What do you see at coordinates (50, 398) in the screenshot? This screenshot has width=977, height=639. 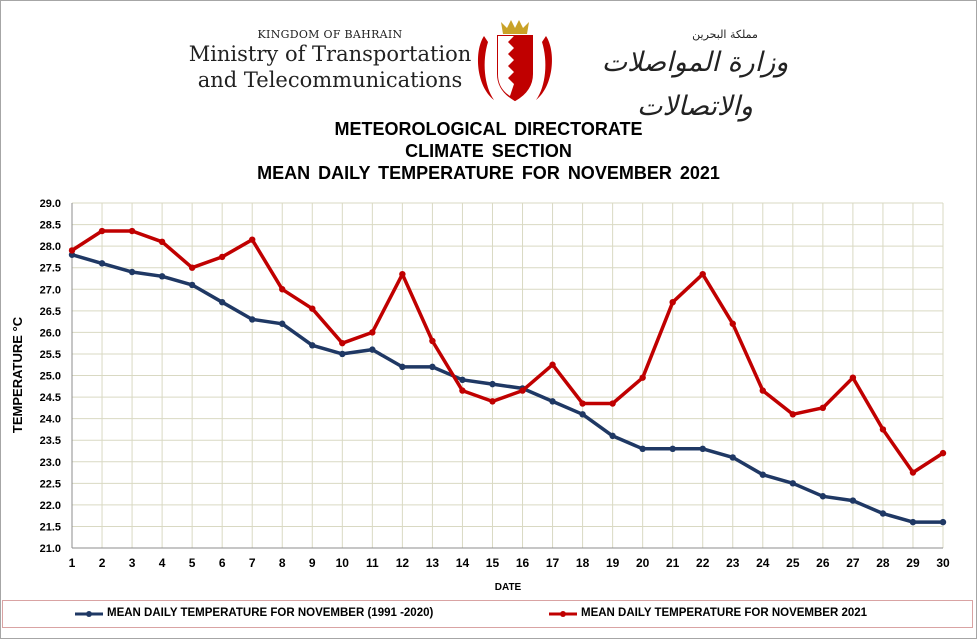 I see `y-tick-label: 24.5` at bounding box center [50, 398].